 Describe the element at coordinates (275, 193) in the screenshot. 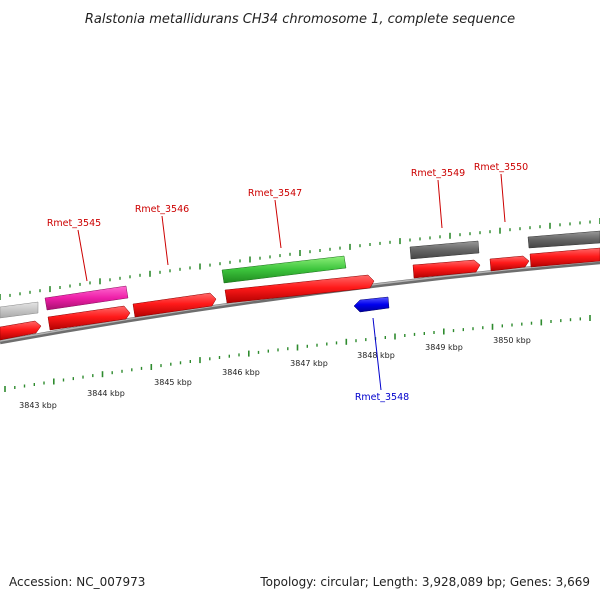

I see `gene-label-rmet-3547: Rmet_3547` at that location.